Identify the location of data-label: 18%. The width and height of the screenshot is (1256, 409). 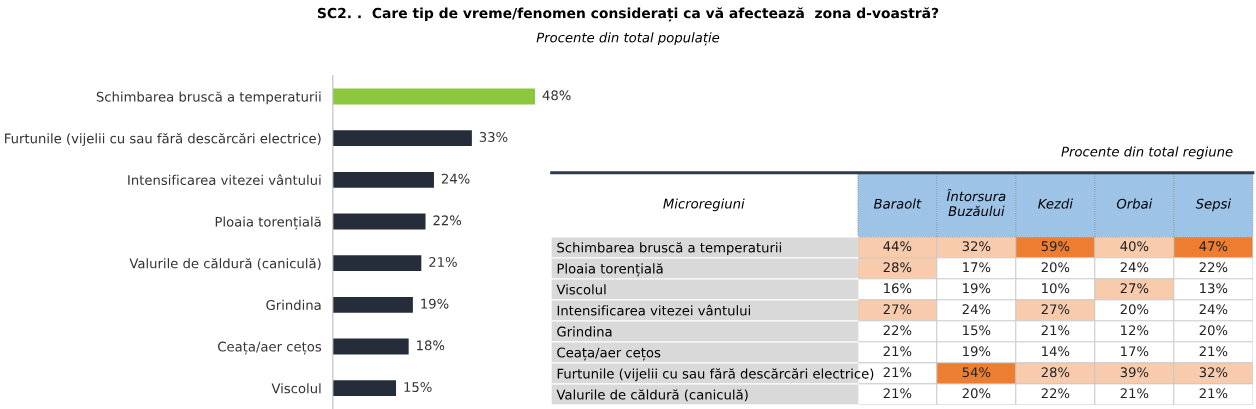
(431, 345).